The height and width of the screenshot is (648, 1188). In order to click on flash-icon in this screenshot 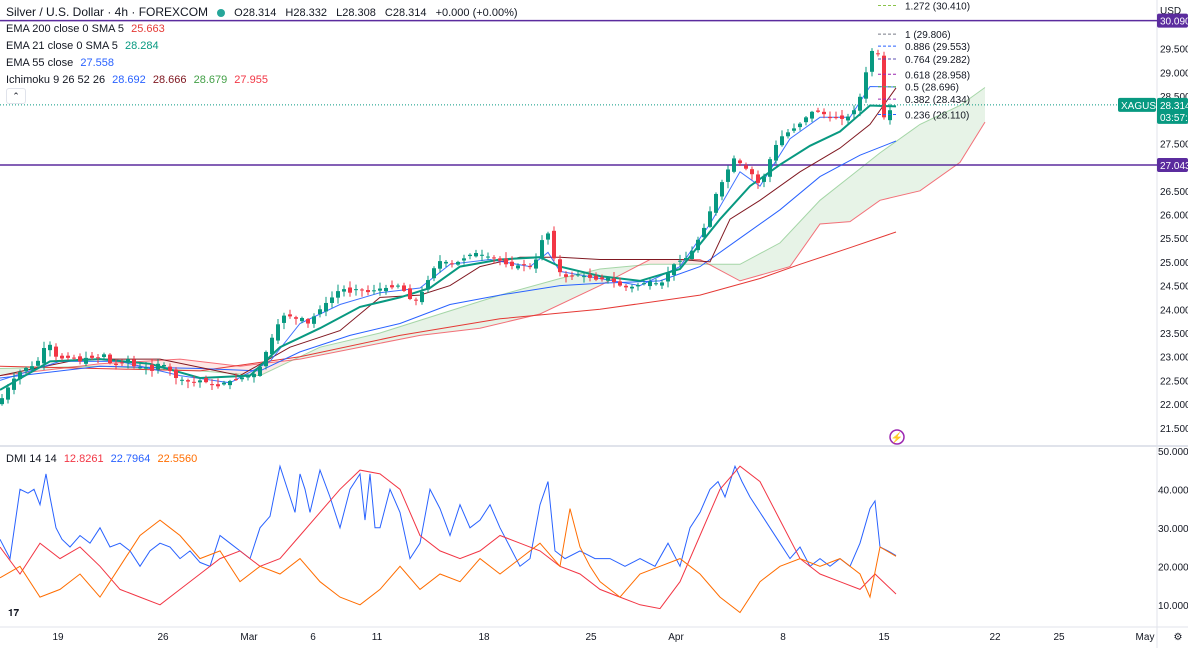, I will do `click(897, 437)`.